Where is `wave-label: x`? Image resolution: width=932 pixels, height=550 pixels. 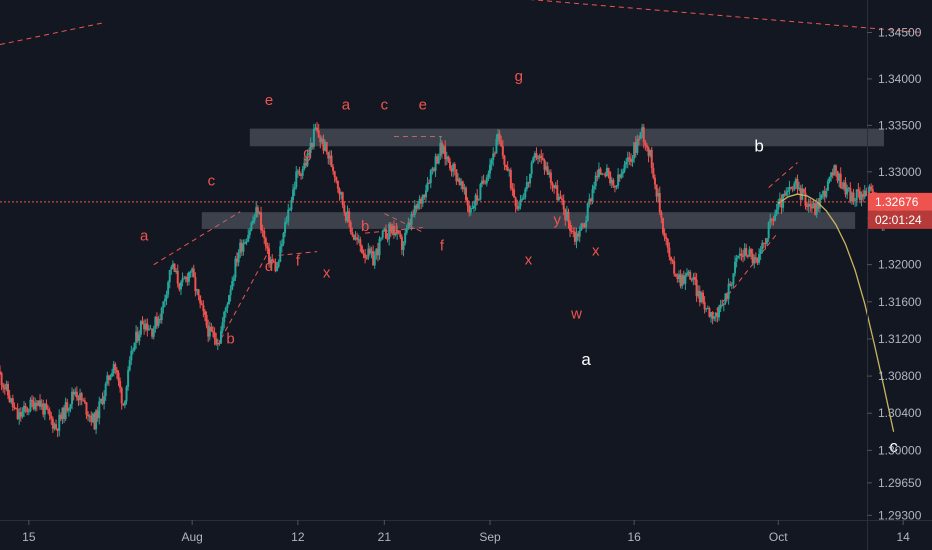
wave-label: x is located at coordinates (529, 260).